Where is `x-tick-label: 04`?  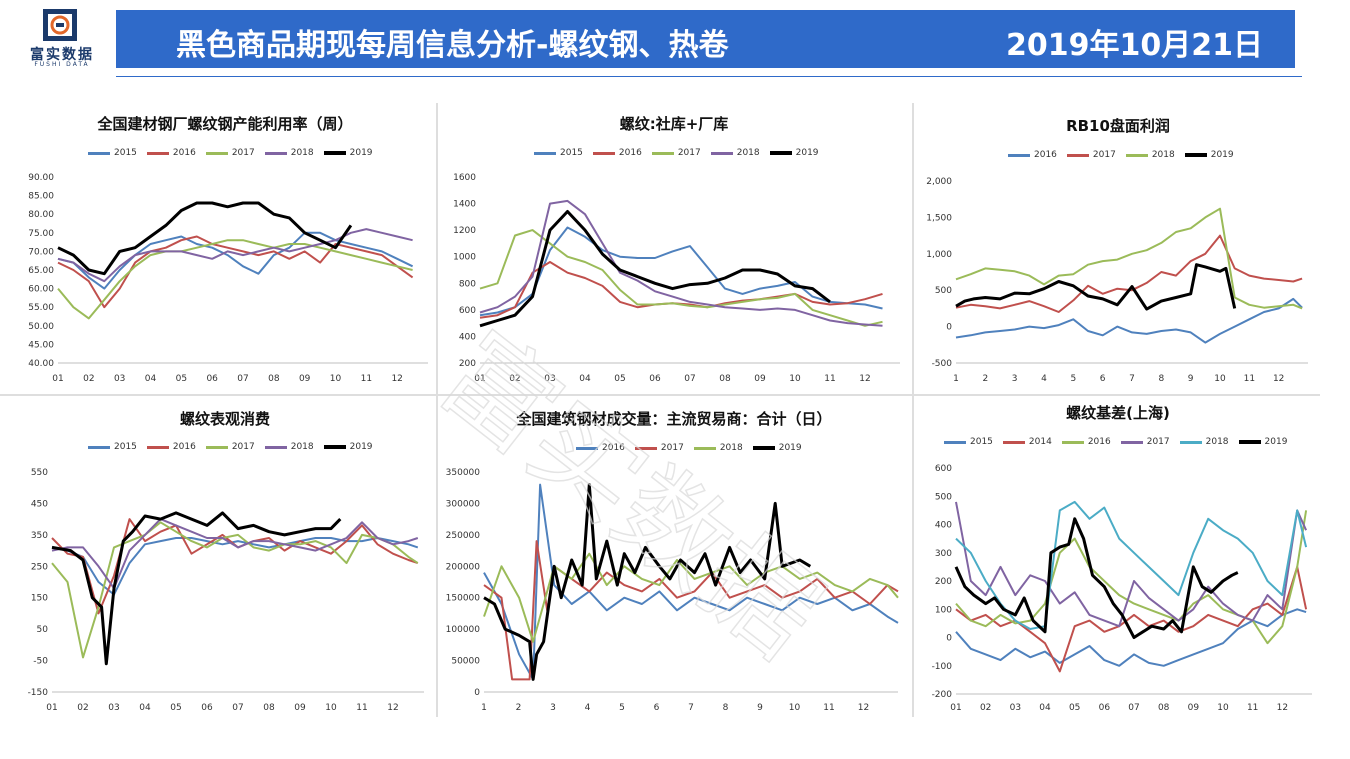 x-tick-label: 04 is located at coordinates (145, 708).